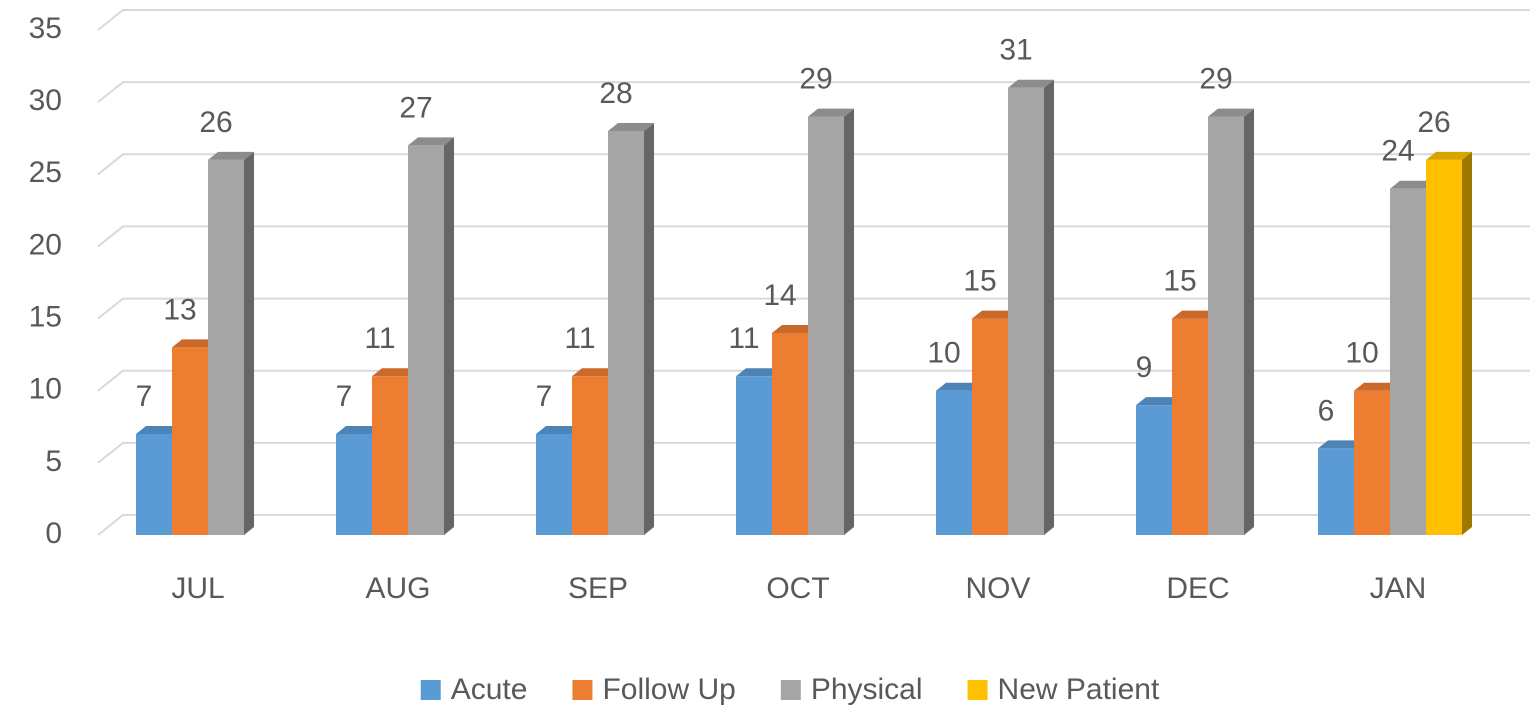 This screenshot has height=721, width=1538. I want to click on legend-item: Physical, so click(851, 689).